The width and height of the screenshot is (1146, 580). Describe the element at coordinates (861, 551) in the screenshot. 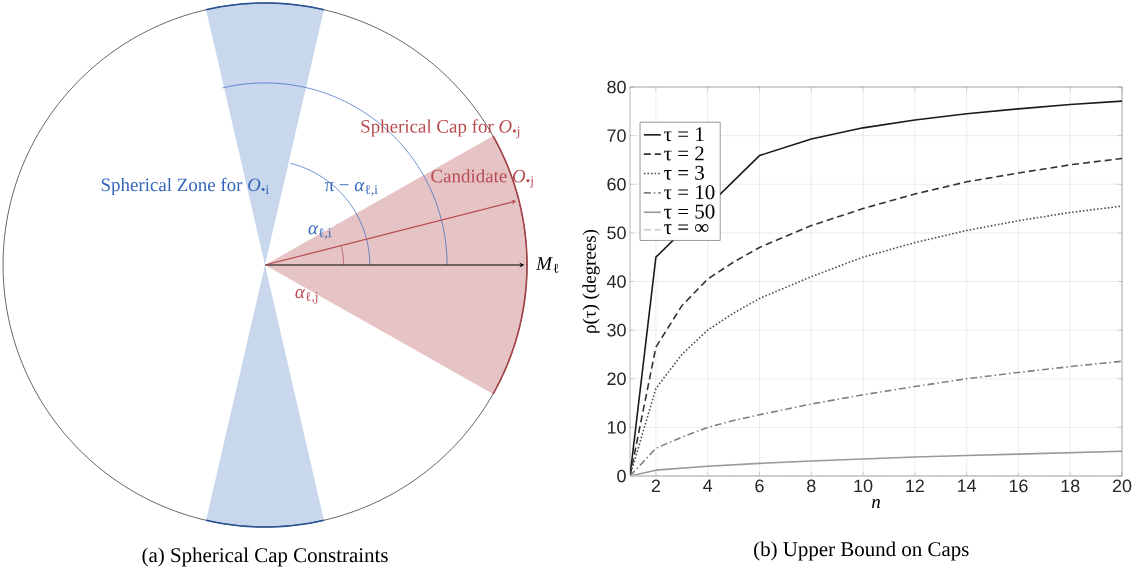

I see `text: (b) Upper Bound on Caps` at that location.